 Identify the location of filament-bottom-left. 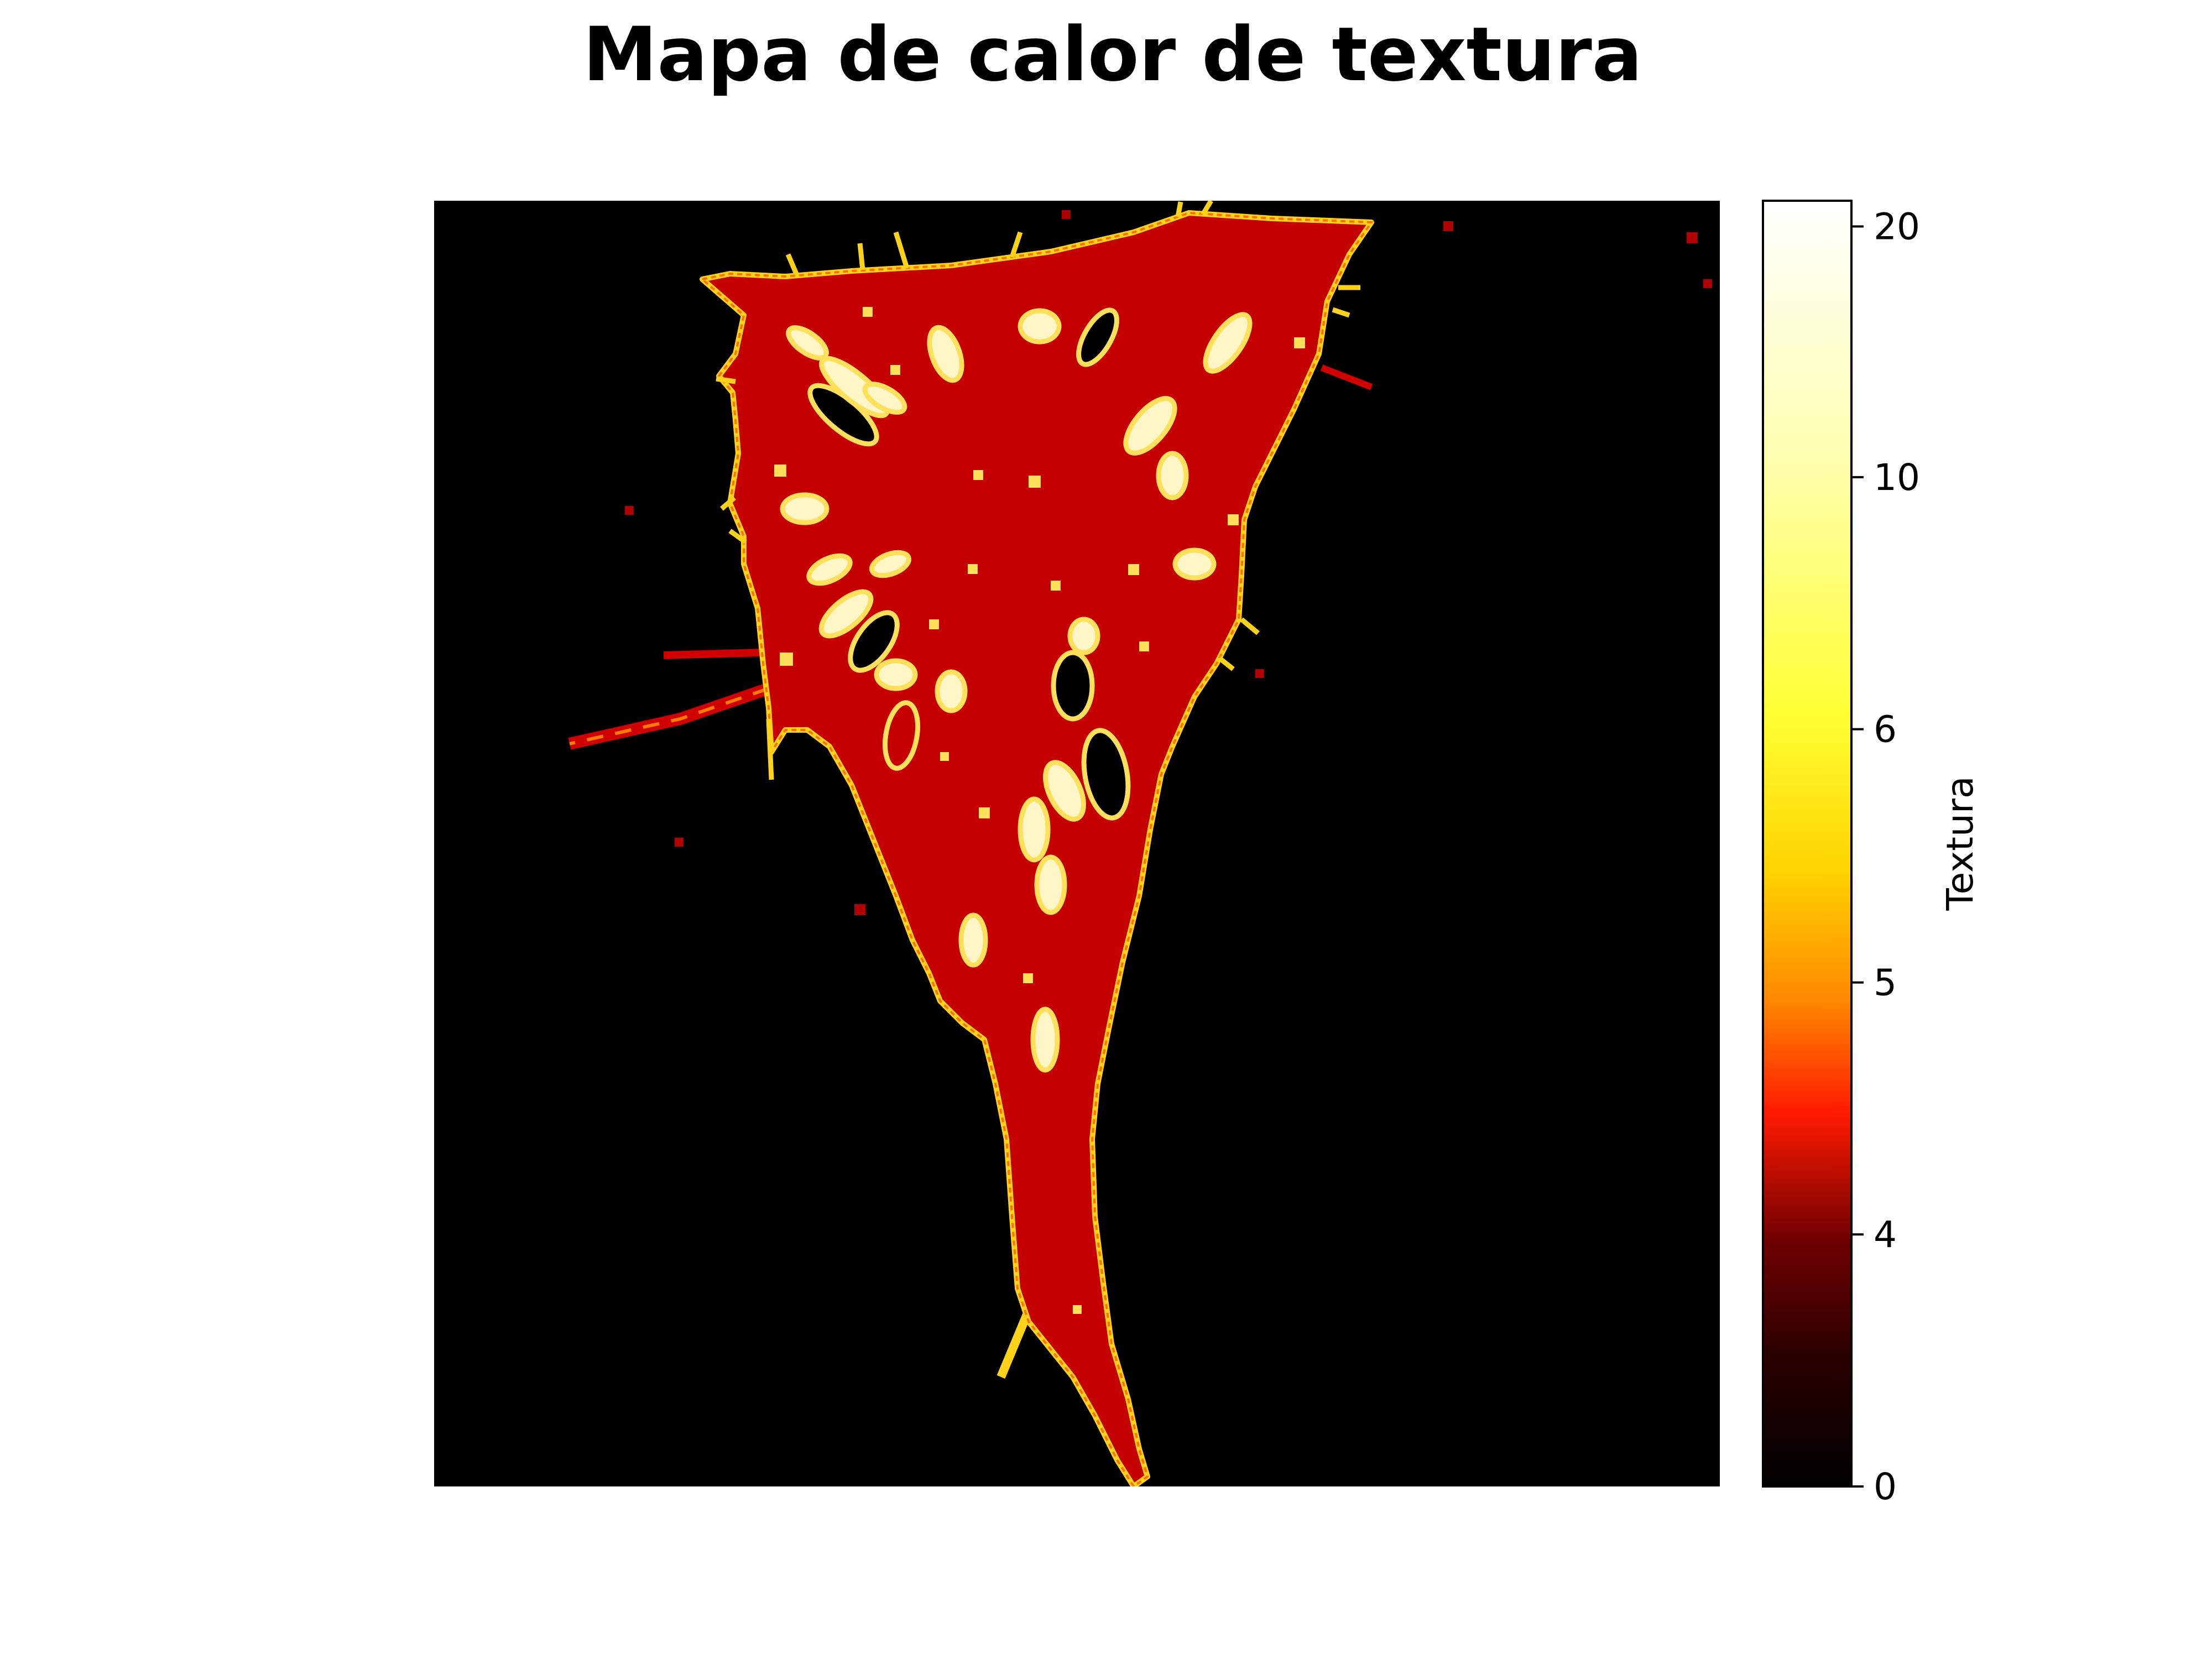
(1015, 1344).